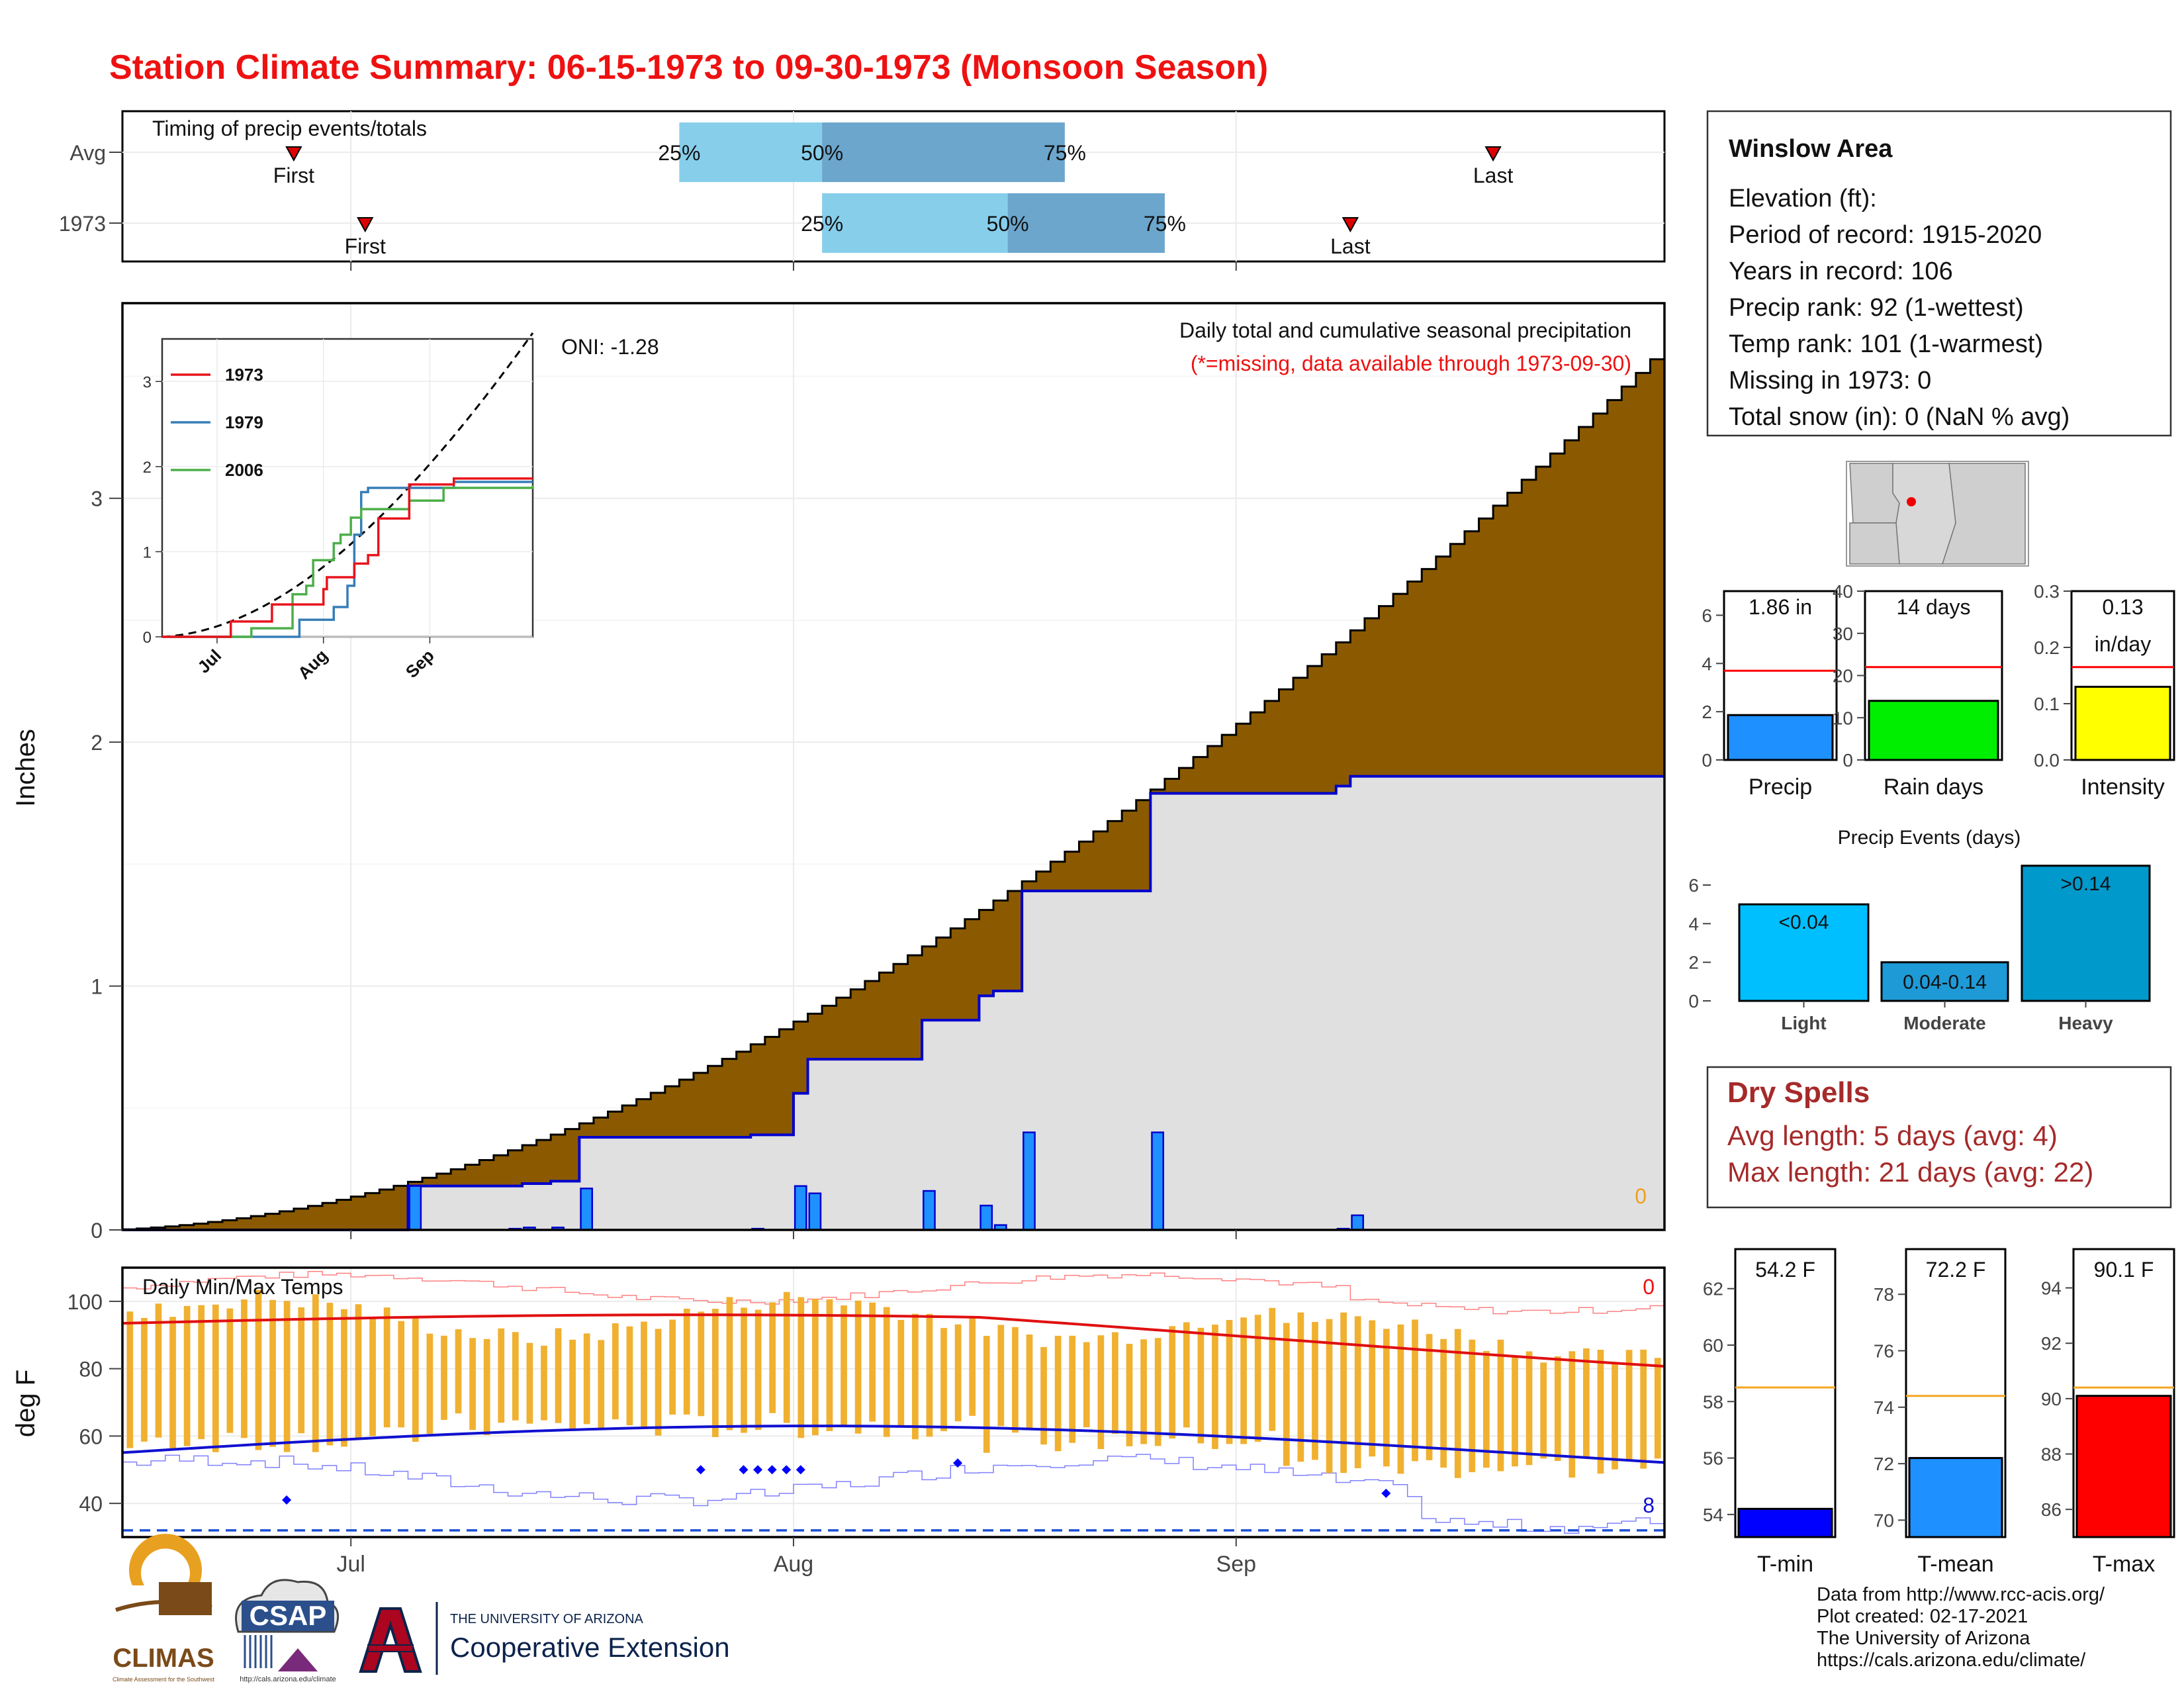 Image resolution: width=2184 pixels, height=1688 pixels. Describe the element at coordinates (1713, 1458) in the screenshot. I see `tmin-mini-ytick-label-1: 56` at that location.